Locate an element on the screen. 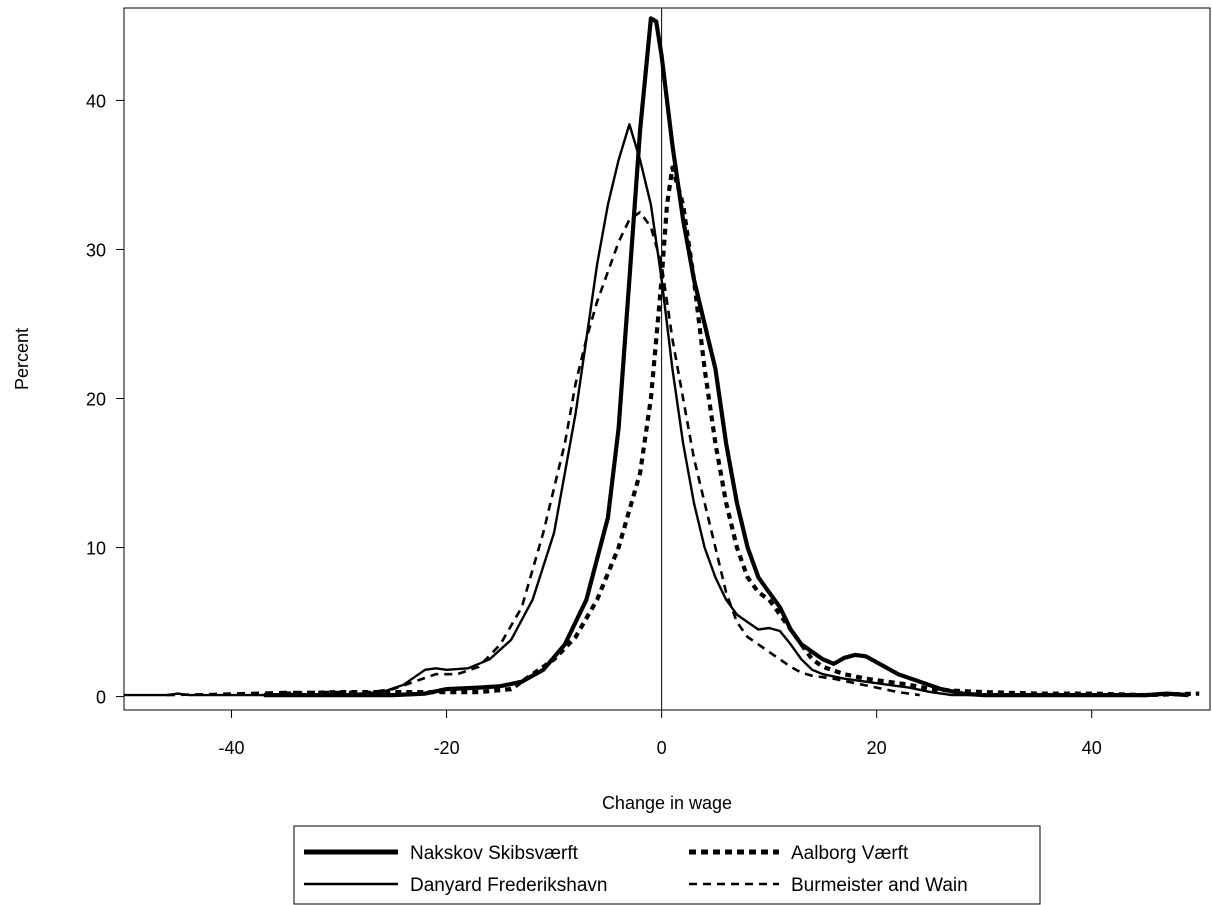 This screenshot has width=1212, height=905. y-tick-label: 40 is located at coordinates (96, 101).